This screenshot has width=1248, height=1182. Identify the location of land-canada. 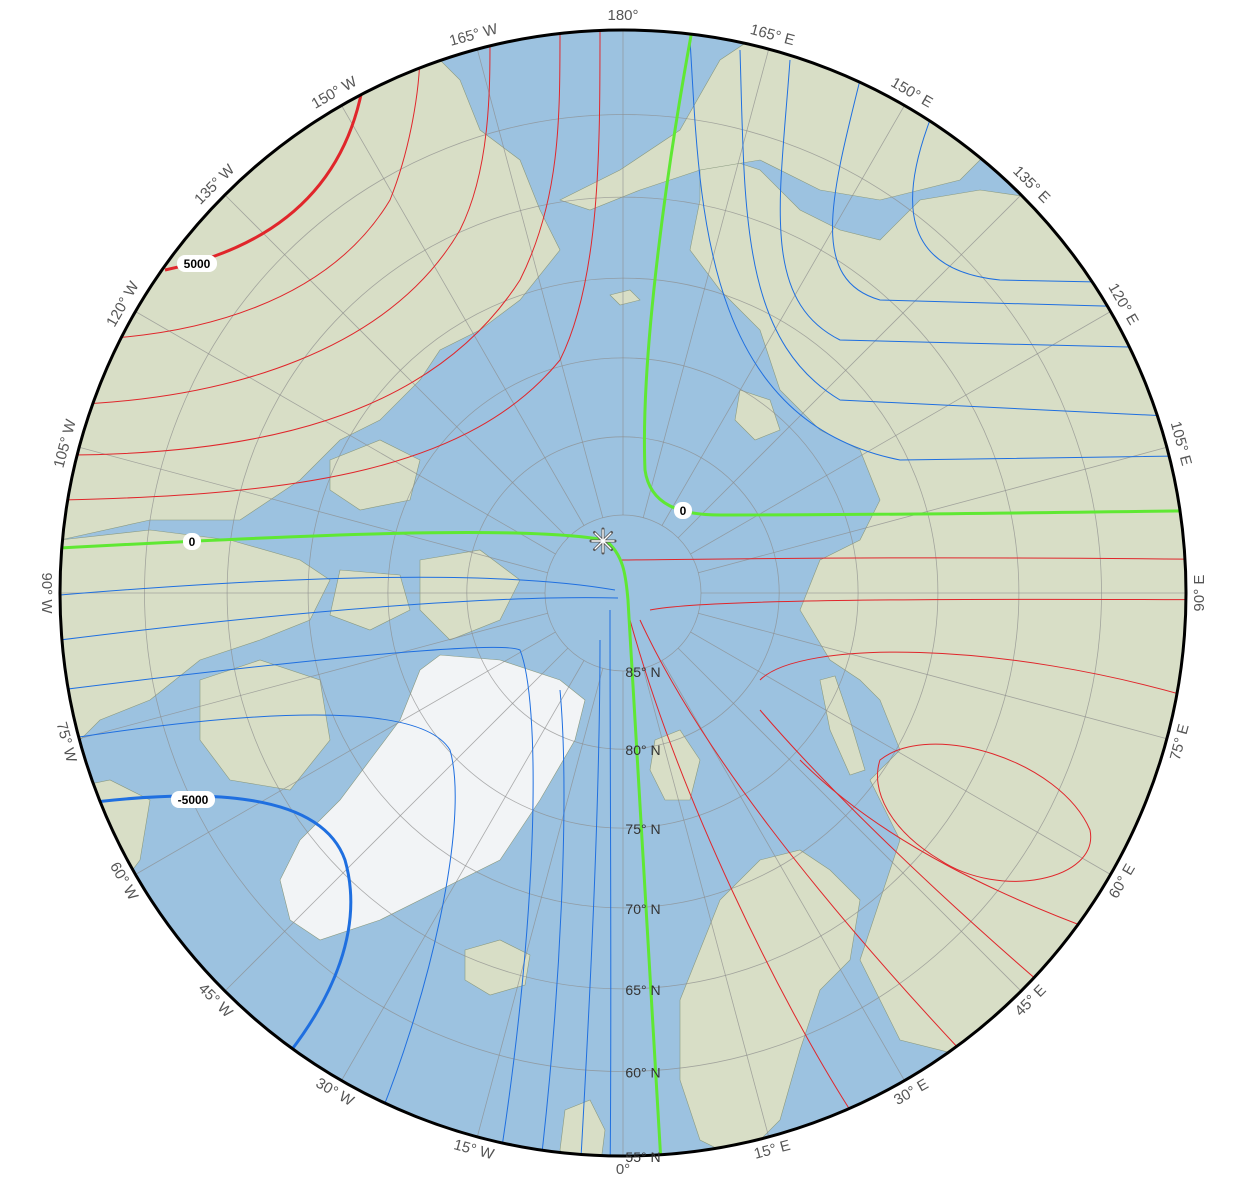
(195, 645).